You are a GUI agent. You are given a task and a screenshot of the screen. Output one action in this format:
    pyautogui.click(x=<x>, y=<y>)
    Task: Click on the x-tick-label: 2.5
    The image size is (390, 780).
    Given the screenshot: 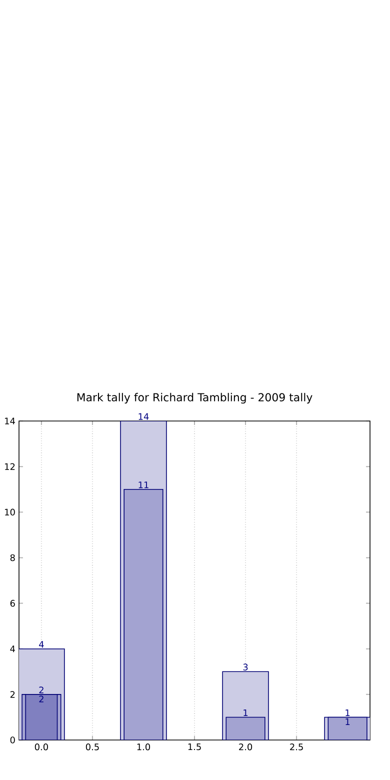 What is the action you would take?
    pyautogui.click(x=296, y=747)
    